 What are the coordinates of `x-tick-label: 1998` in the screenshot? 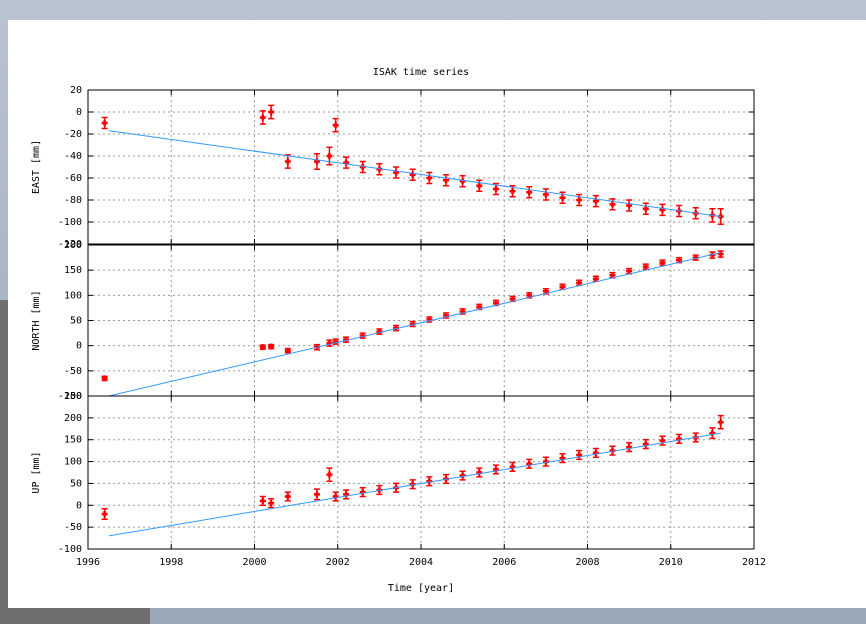 It's located at (171, 562).